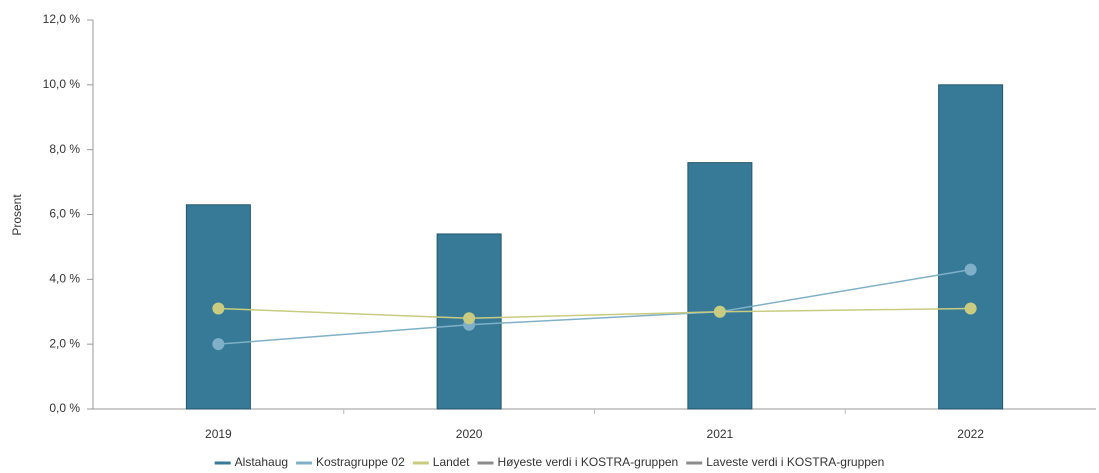 This screenshot has width=1099, height=473. Describe the element at coordinates (587, 462) in the screenshot. I see `legend-label: Høyeste verdi i KOSTRA-gruppen` at that location.